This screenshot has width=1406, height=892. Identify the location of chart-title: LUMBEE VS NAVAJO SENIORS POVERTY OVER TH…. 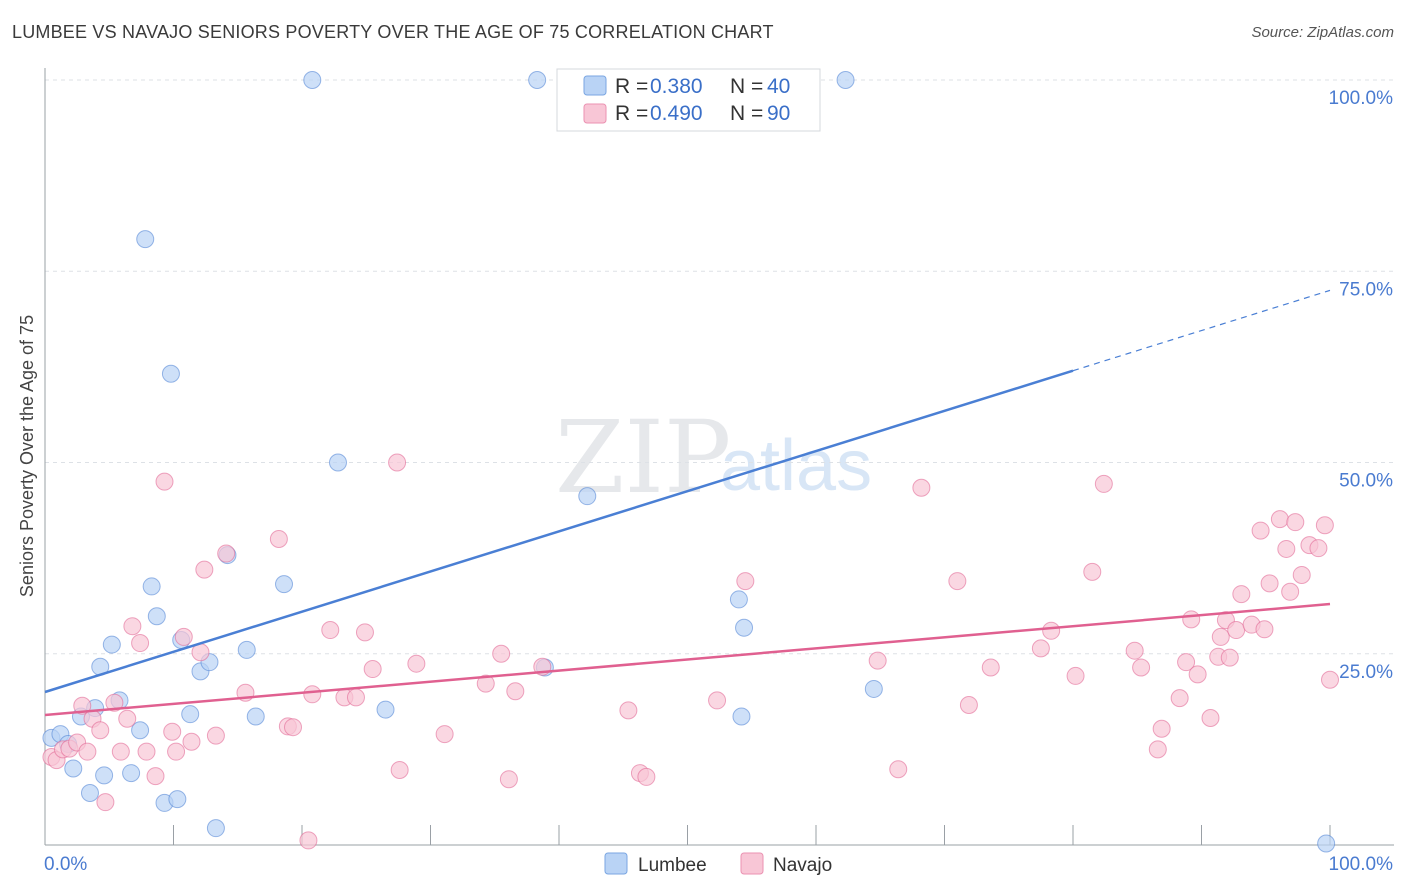
(393, 32).